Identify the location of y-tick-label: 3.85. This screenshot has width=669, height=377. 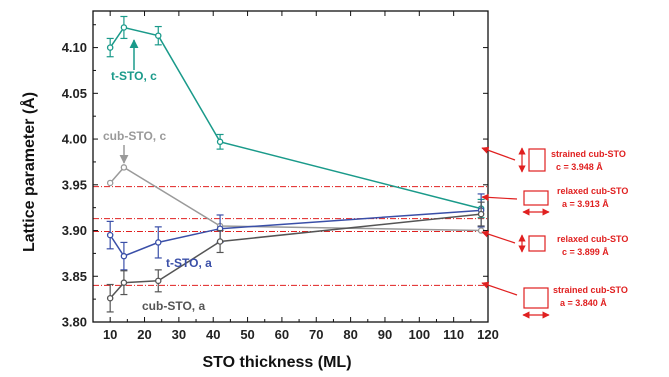
(74, 276).